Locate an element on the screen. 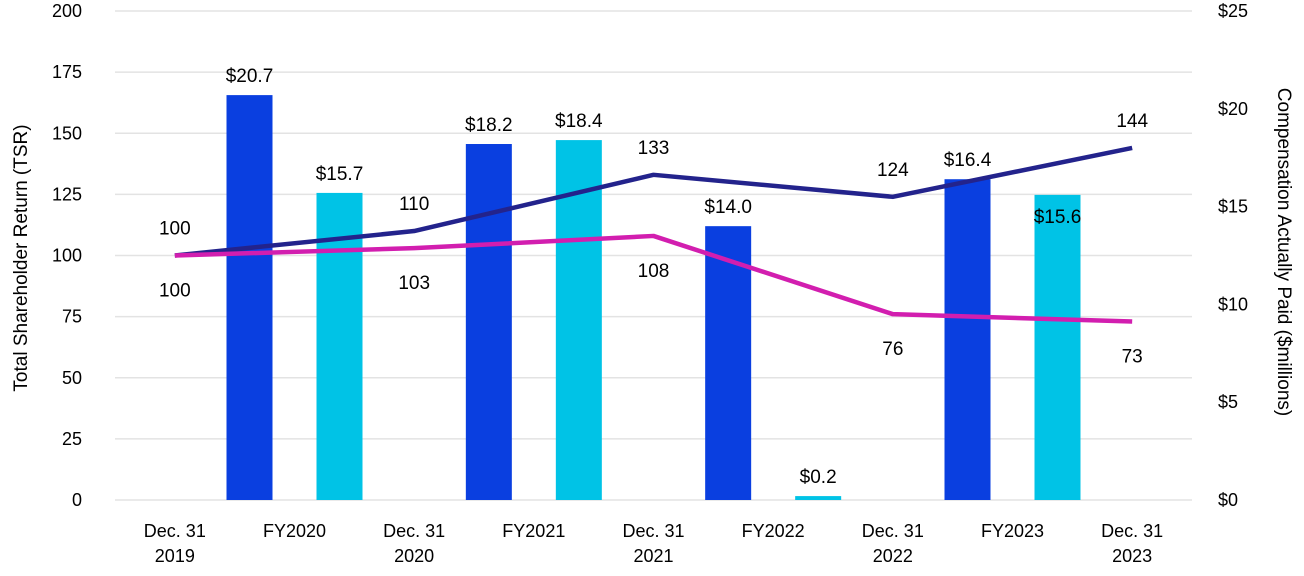  right-tick-label: $10 is located at coordinates (1233, 304).